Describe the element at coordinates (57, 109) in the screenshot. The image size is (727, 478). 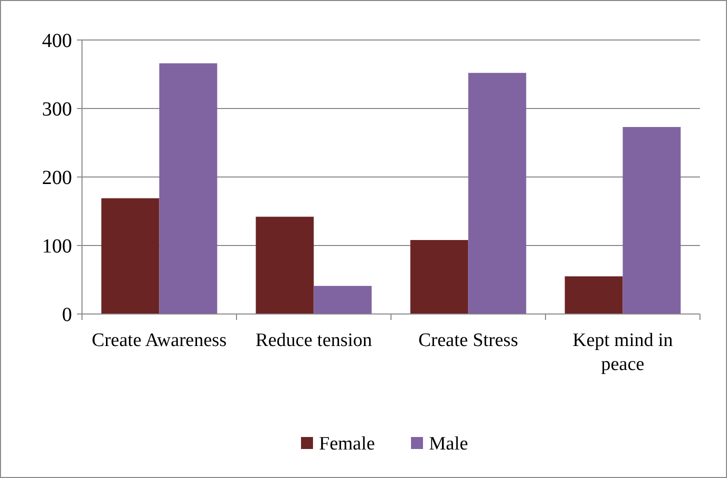
I see `y-tick-label: 300` at that location.